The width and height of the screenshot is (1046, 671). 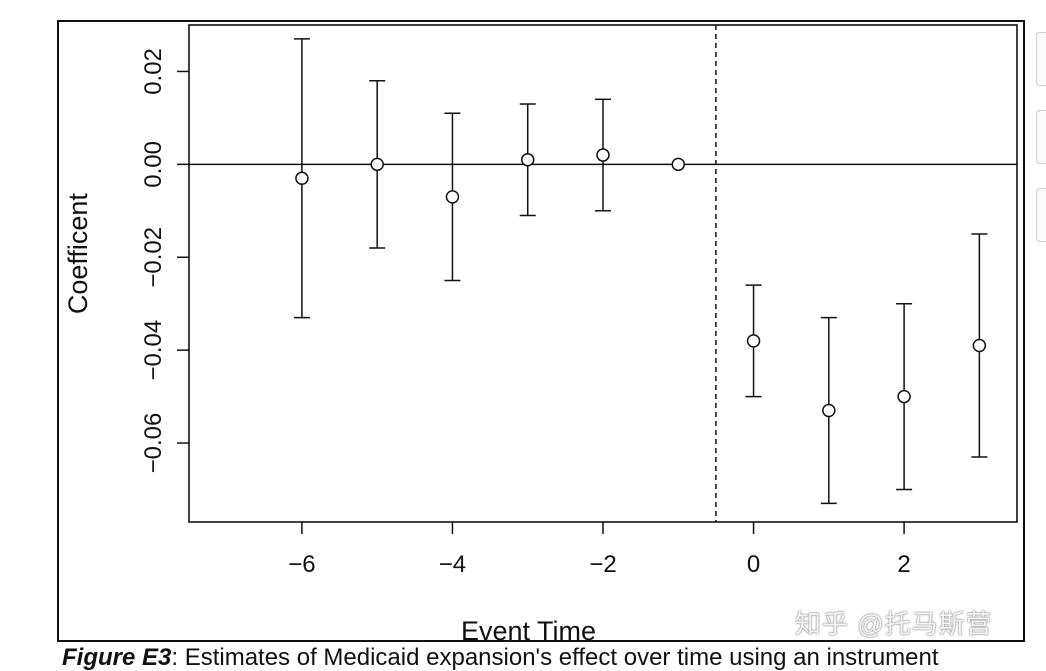 I want to click on x-tick-label: 2, so click(x=903, y=564).